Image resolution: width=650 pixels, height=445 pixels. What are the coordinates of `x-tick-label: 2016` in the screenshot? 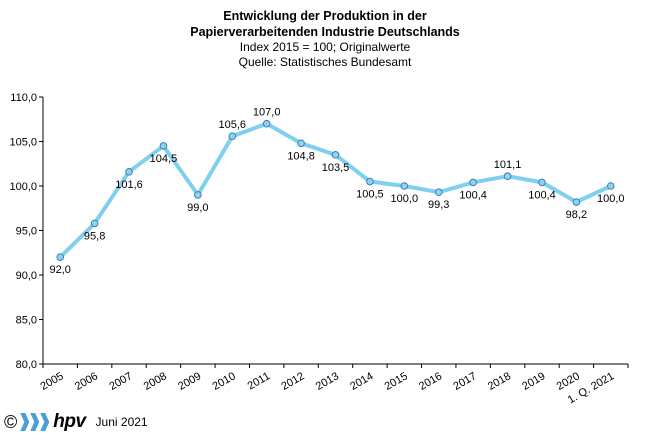 It's located at (430, 381).